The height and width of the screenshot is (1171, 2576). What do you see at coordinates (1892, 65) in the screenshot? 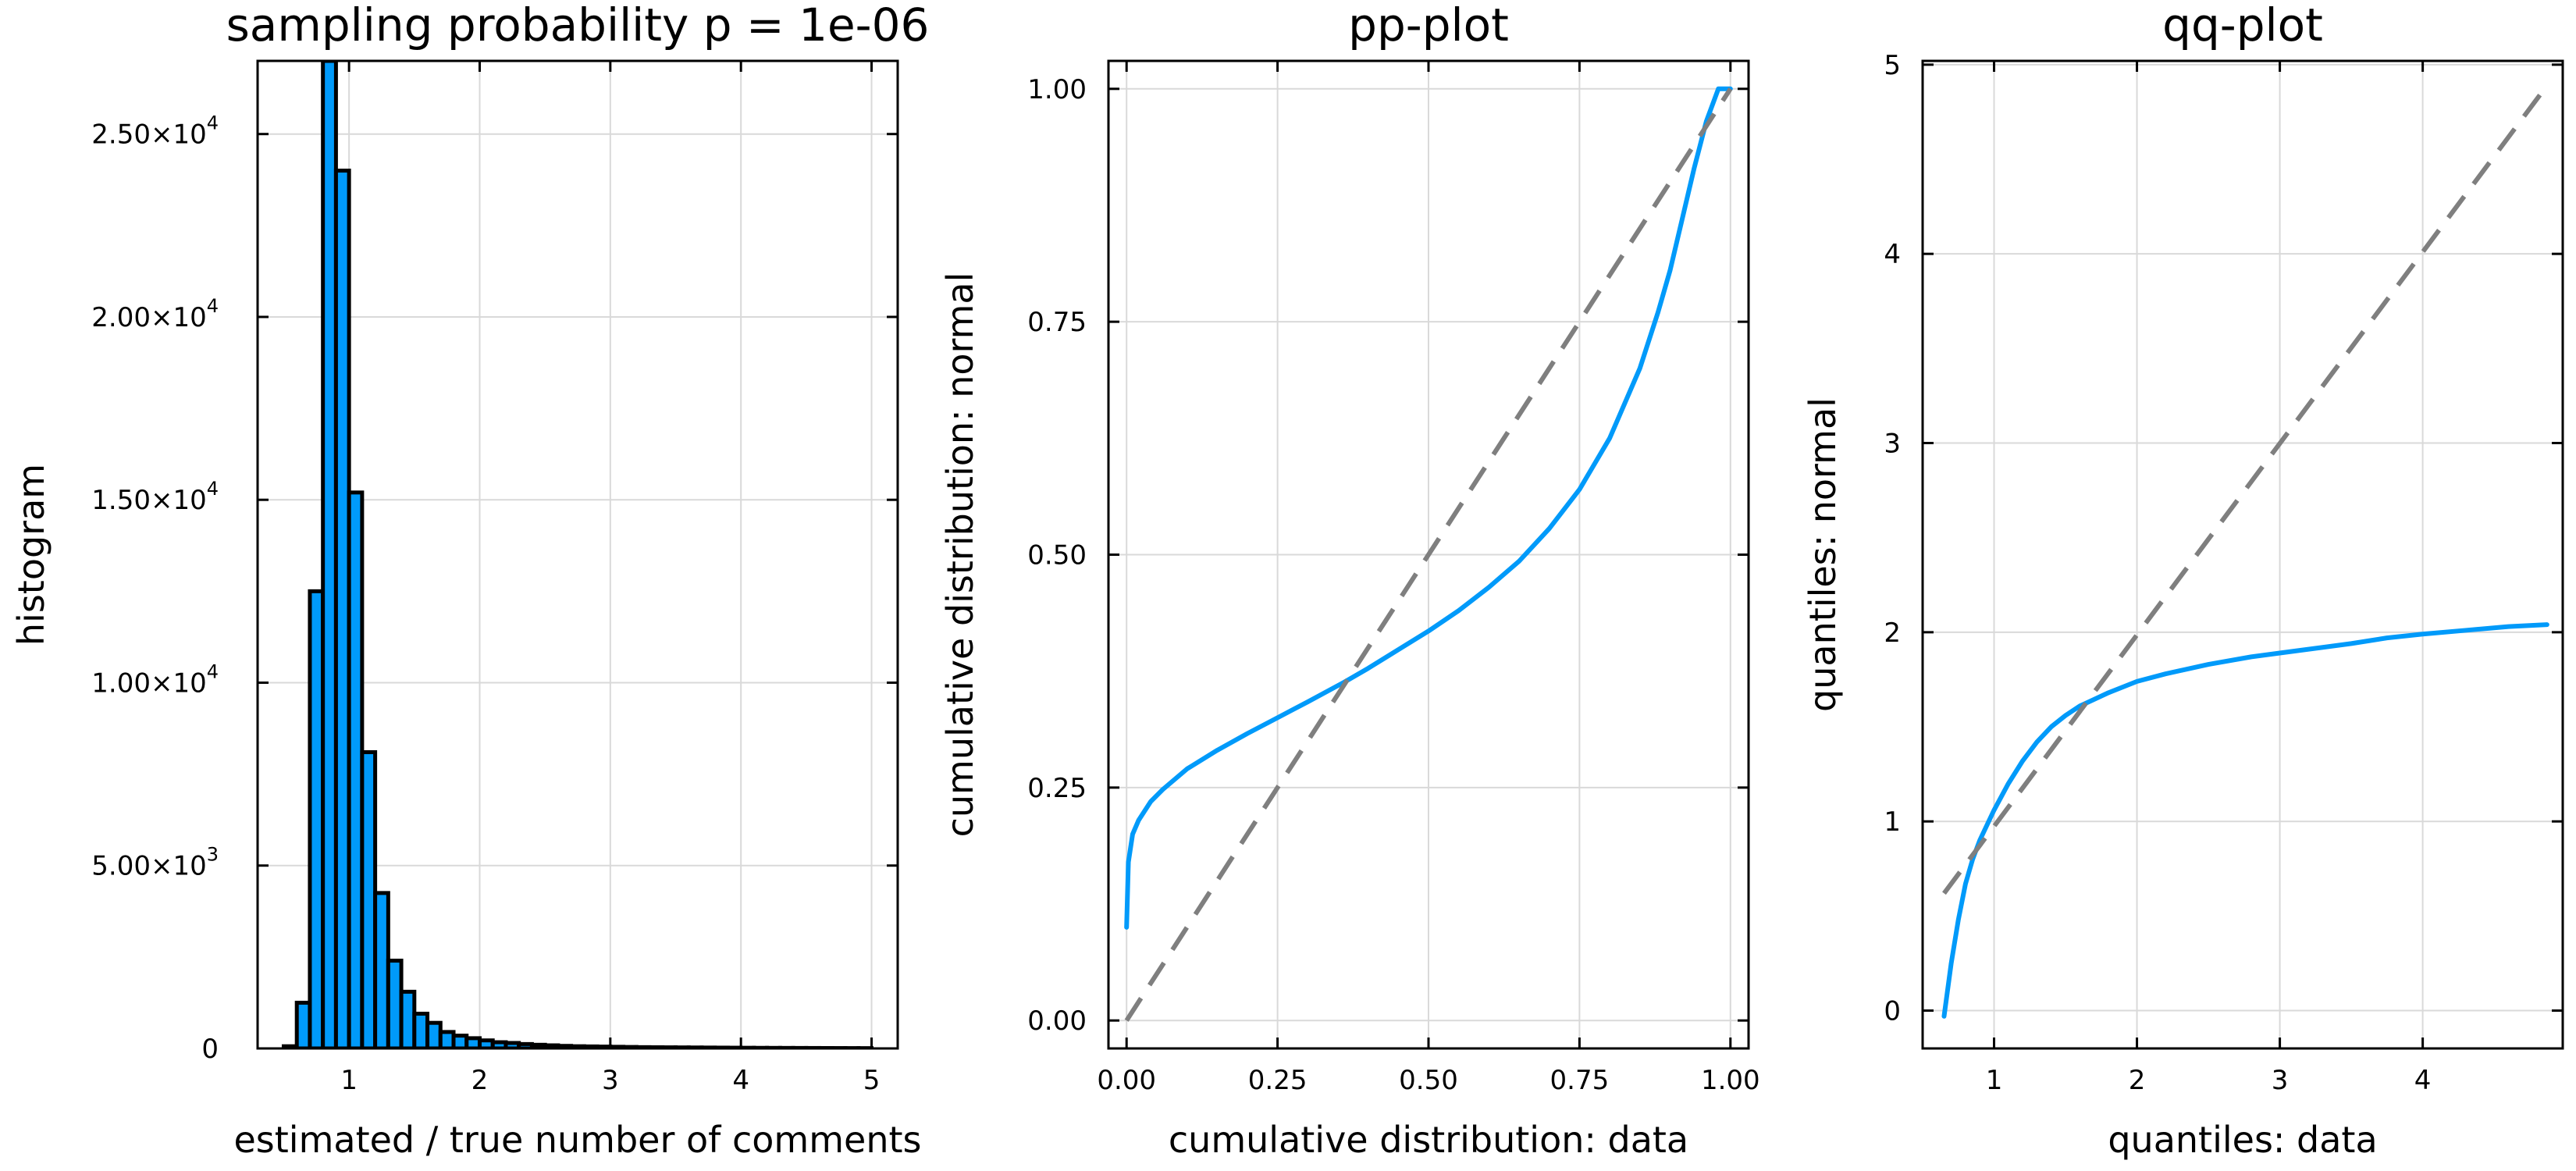
I see `y-tick-label: 5` at bounding box center [1892, 65].